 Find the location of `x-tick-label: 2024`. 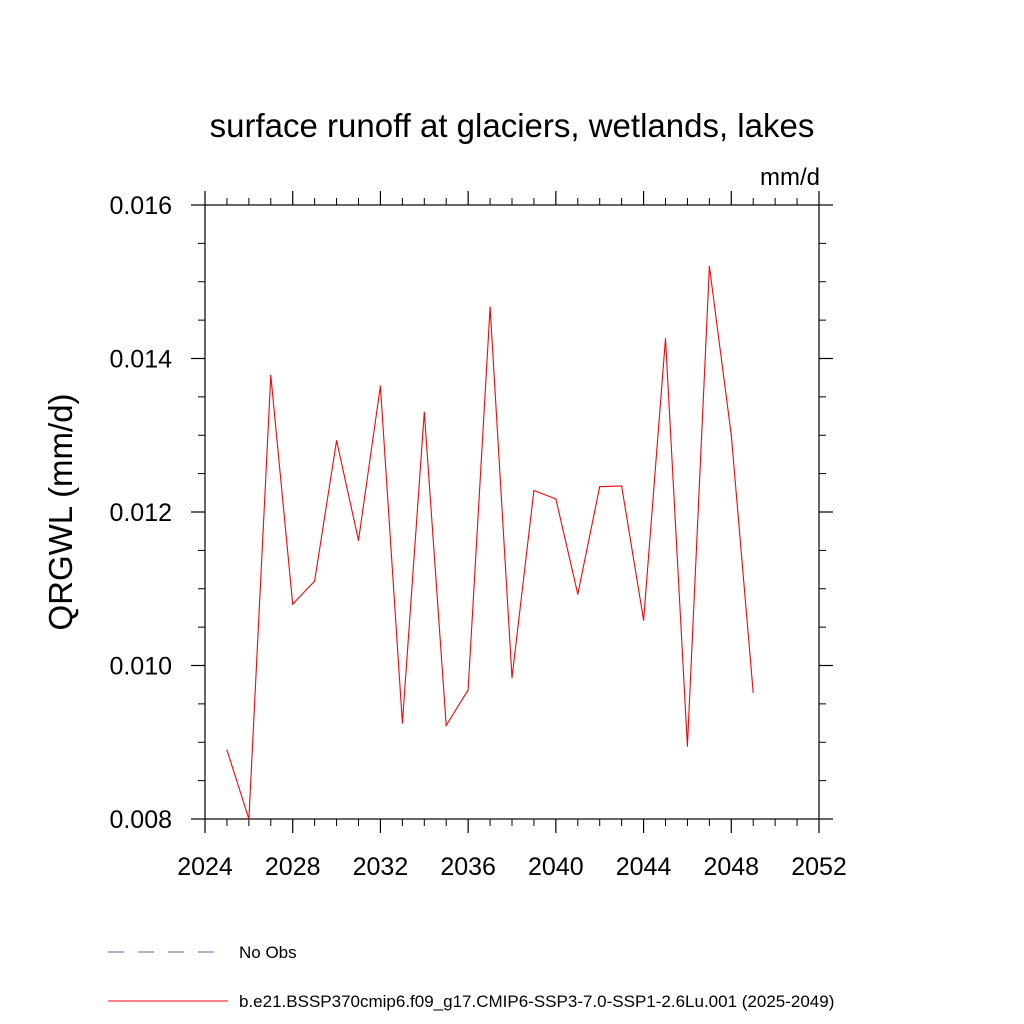

x-tick-label: 2024 is located at coordinates (205, 867).